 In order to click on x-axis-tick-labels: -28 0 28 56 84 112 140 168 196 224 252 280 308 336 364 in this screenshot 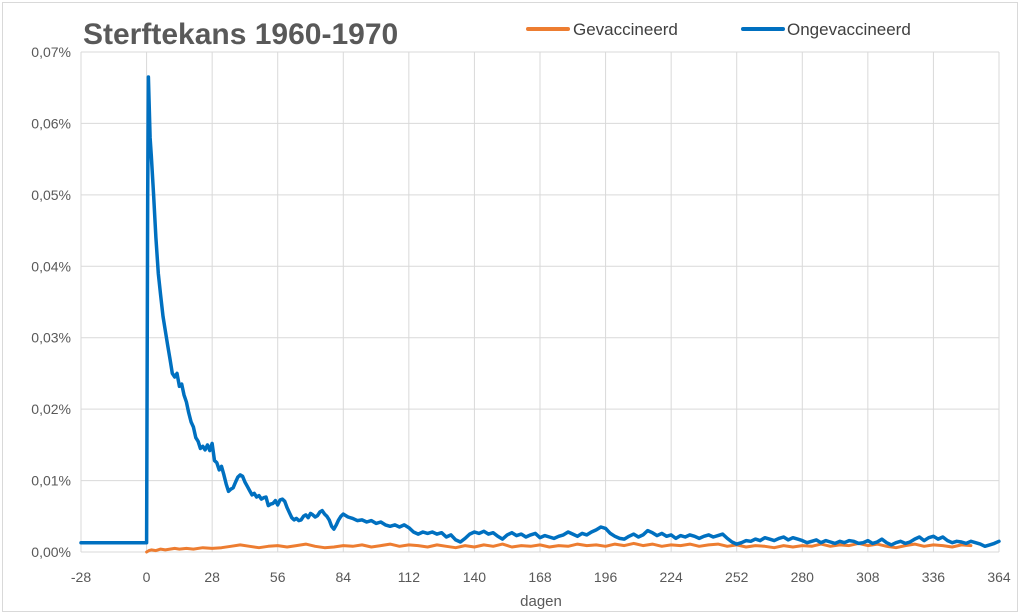, I will do `click(541, 577)`.